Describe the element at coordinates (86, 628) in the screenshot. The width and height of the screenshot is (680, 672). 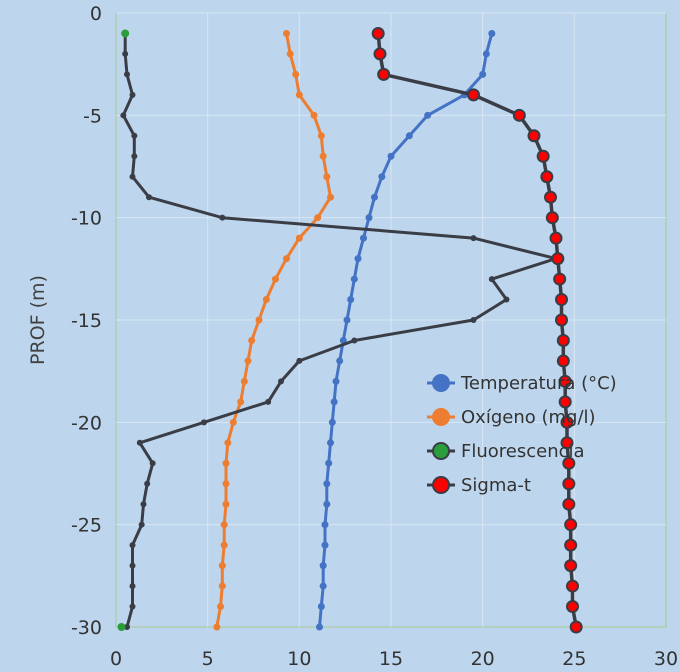
I see `y-tick-label: -30` at that location.